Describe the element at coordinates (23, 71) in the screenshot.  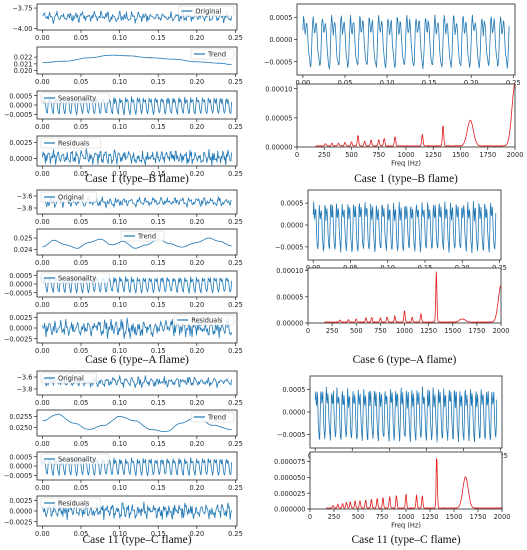
I see `y-tick-label: 0.020` at that location.